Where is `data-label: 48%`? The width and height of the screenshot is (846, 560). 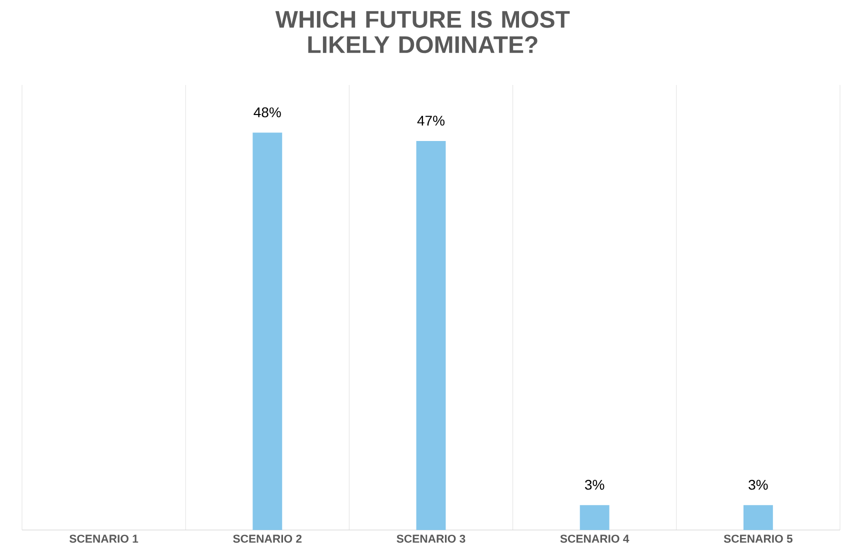
data-label: 48% is located at coordinates (267, 112).